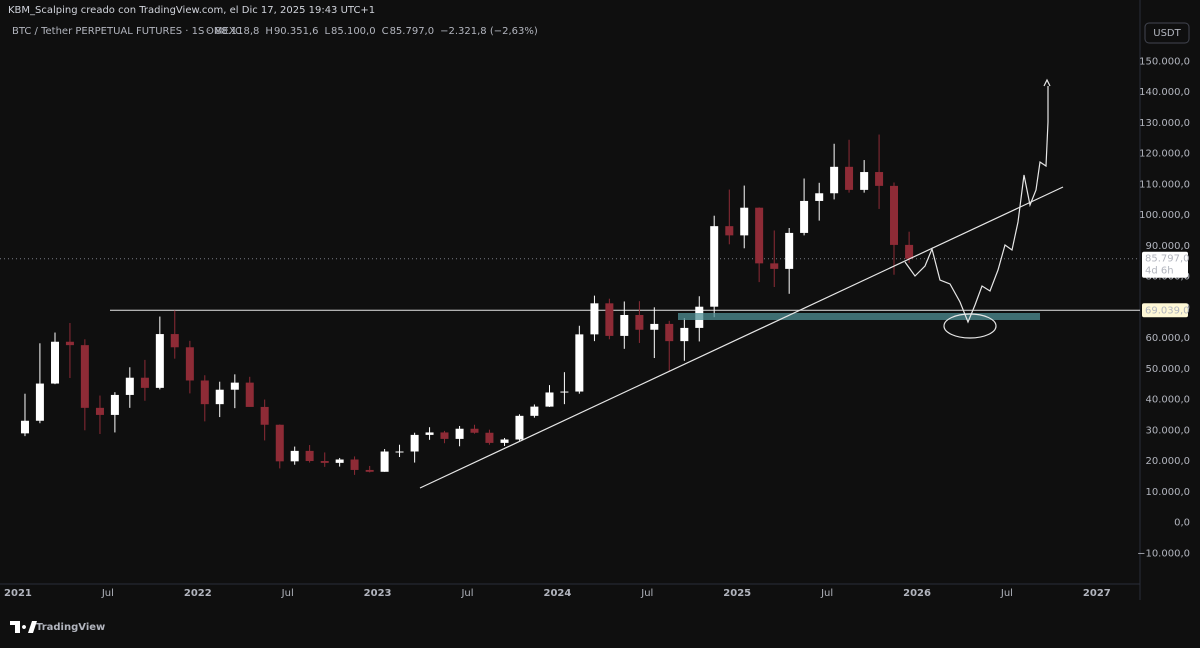  Describe the element at coordinates (1167, 369) in the screenshot. I see `y-tick-label: 50.000,0` at that location.